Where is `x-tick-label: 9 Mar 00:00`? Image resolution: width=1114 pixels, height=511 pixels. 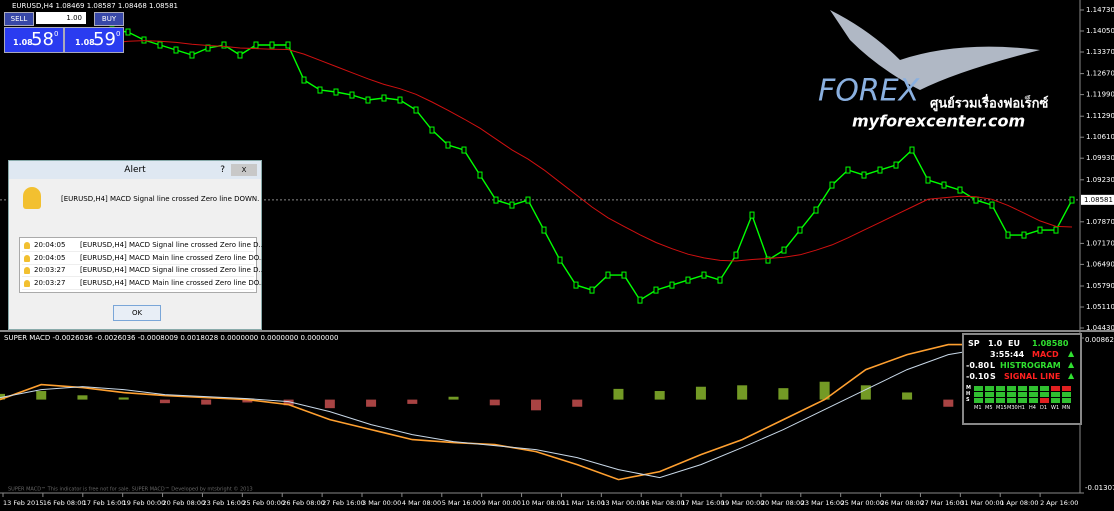 x-tick-label: 9 Mar 00:00 is located at coordinates (501, 503).